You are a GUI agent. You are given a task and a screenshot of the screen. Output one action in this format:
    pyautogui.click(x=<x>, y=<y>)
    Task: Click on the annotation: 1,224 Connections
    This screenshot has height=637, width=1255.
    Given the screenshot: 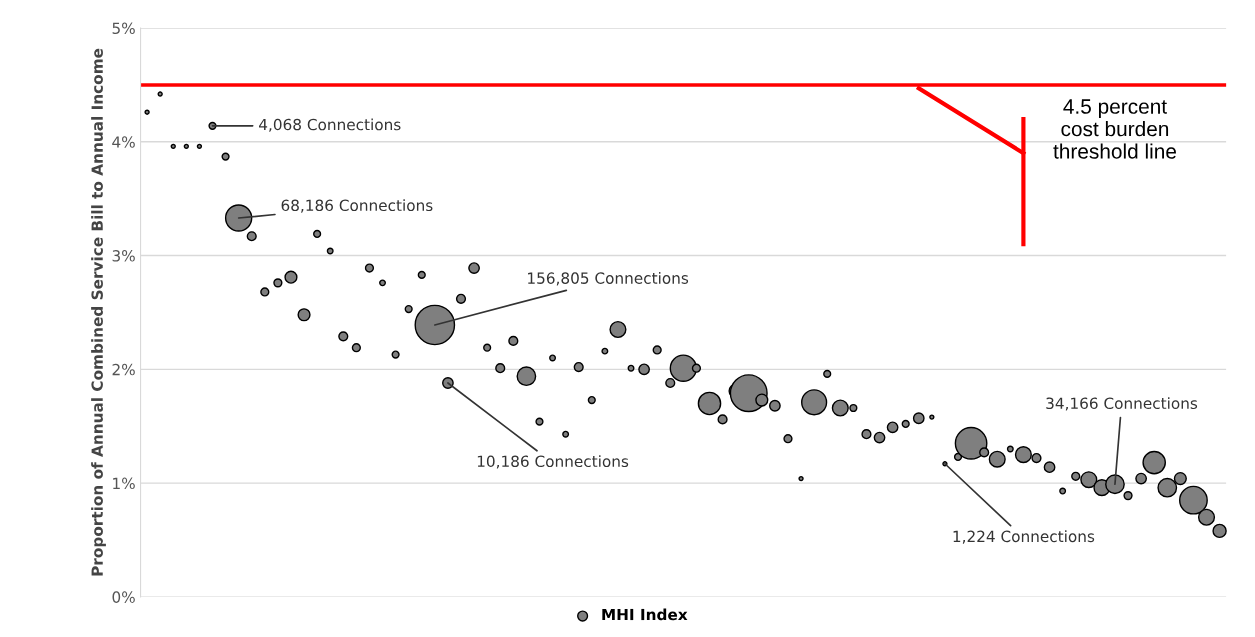 What is the action you would take?
    pyautogui.click(x=1024, y=537)
    